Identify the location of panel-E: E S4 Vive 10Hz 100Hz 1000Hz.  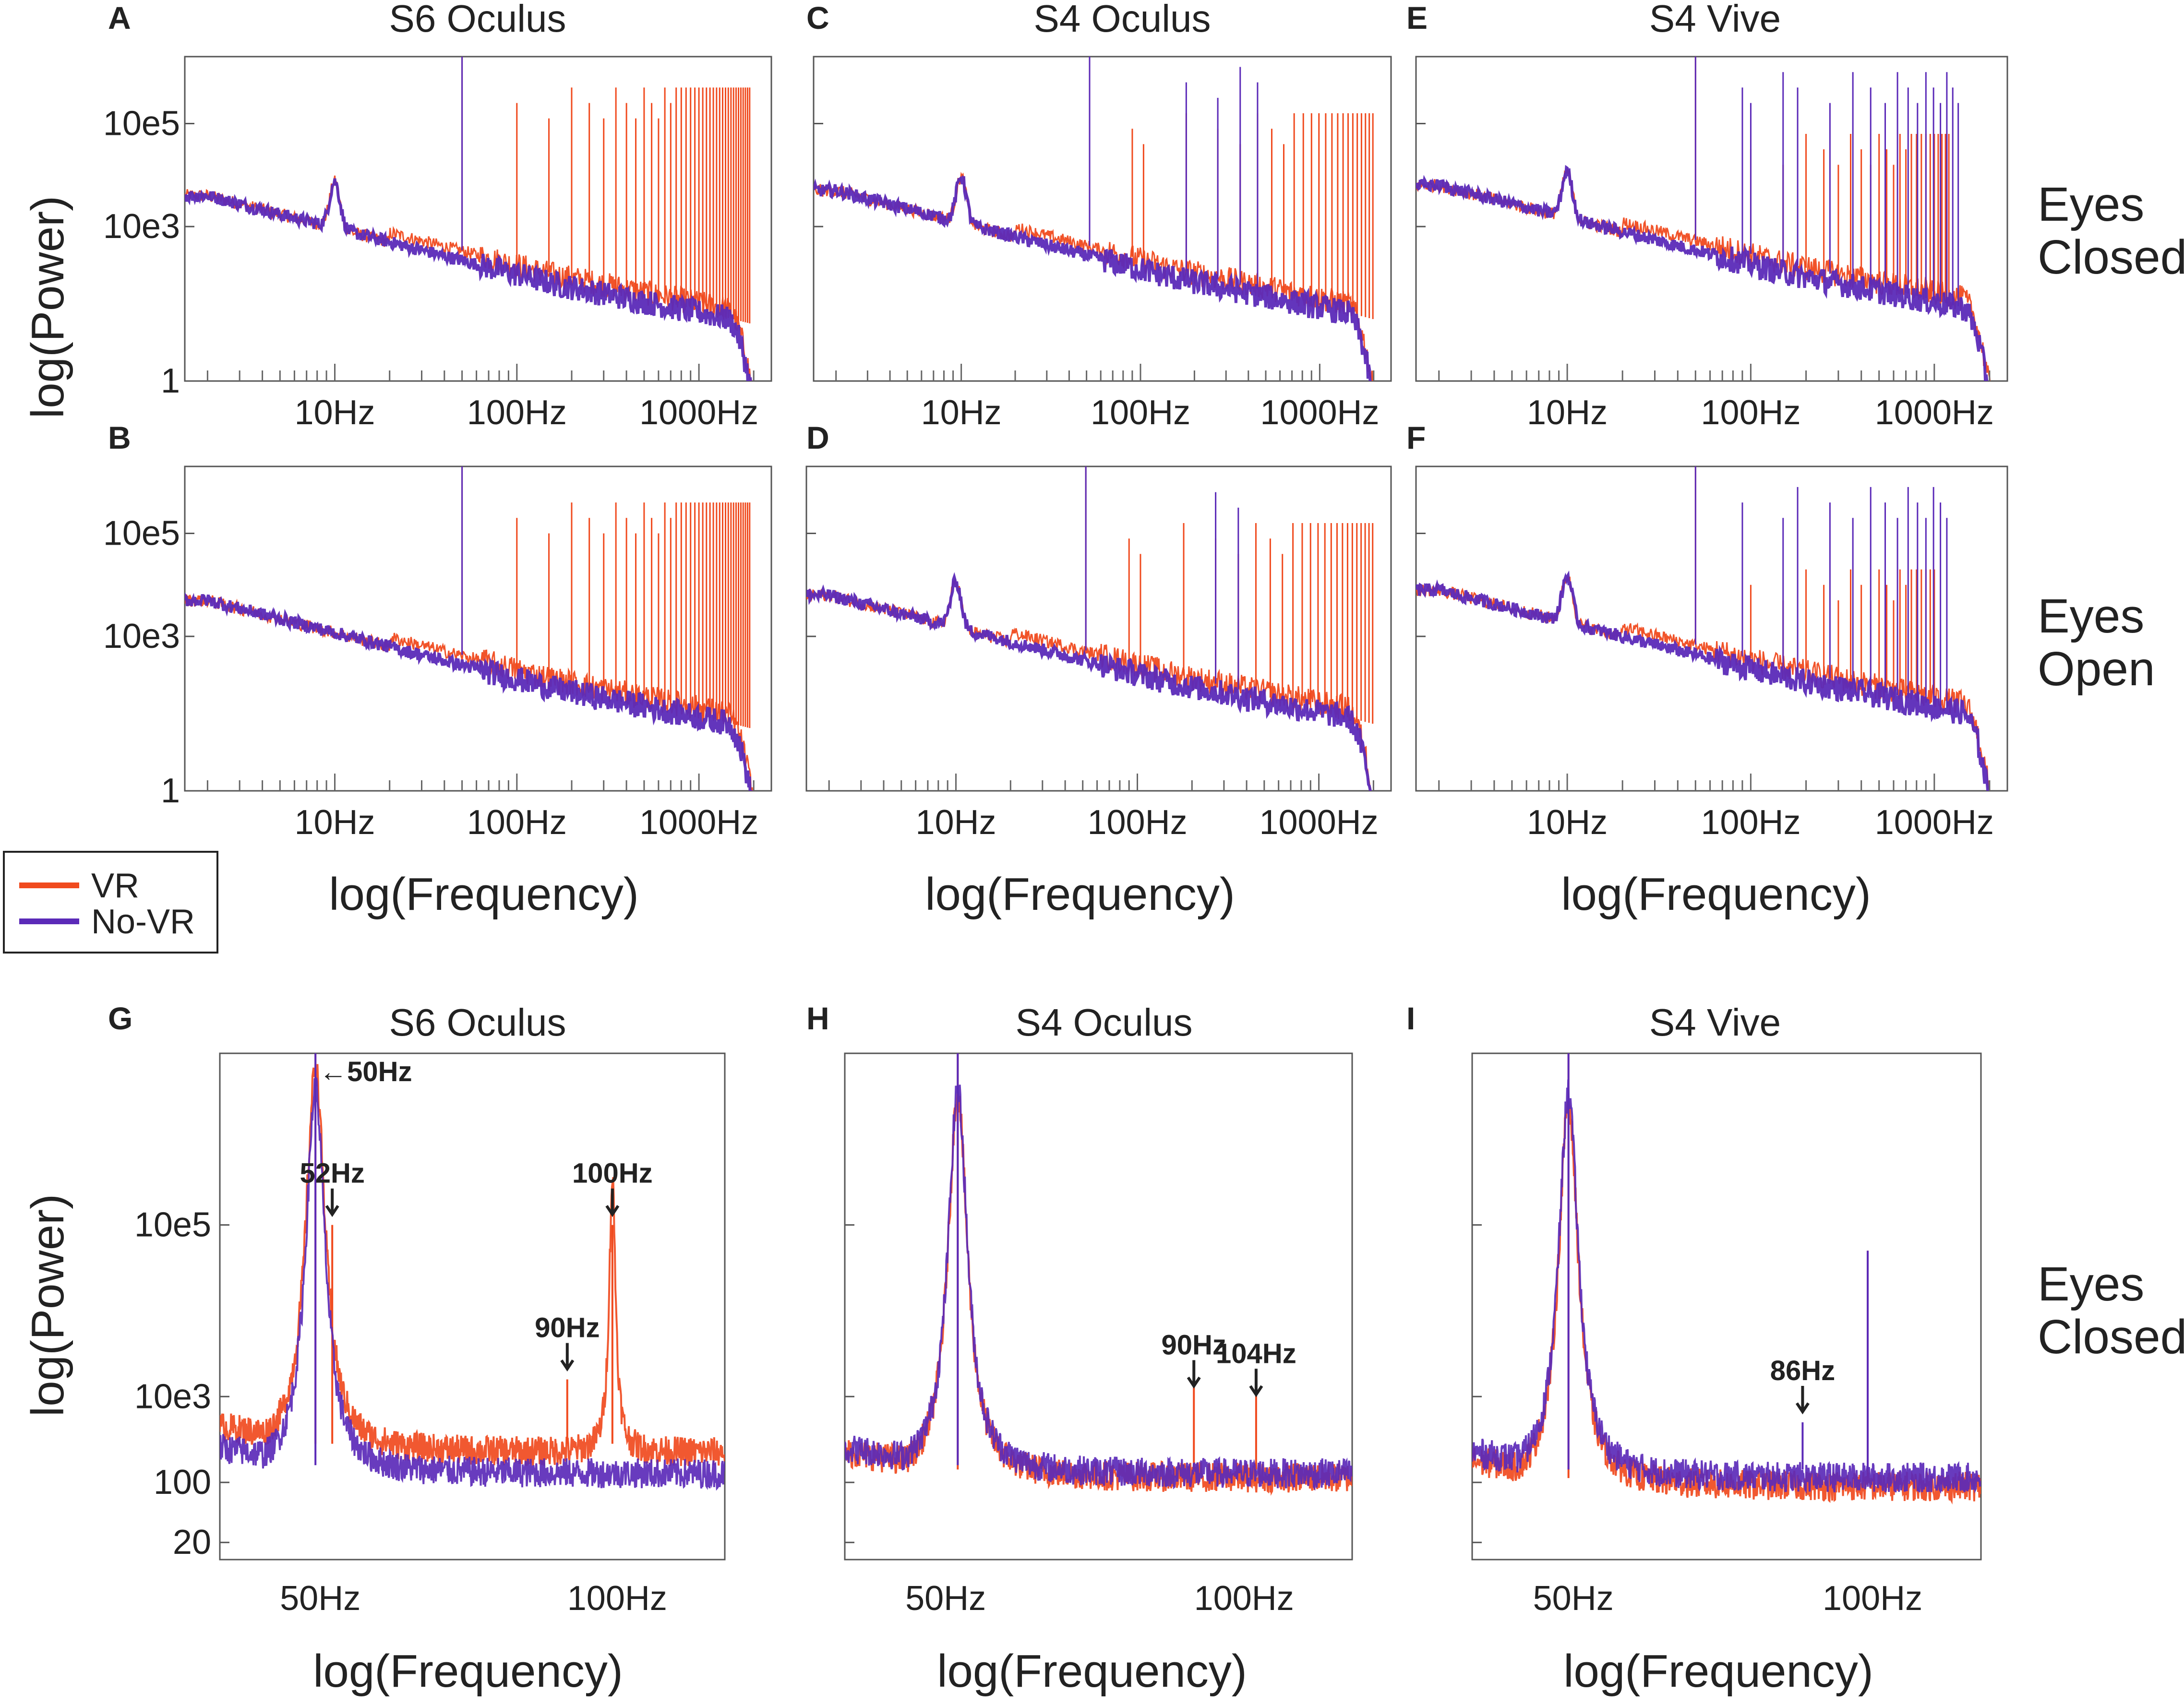
(1707, 216).